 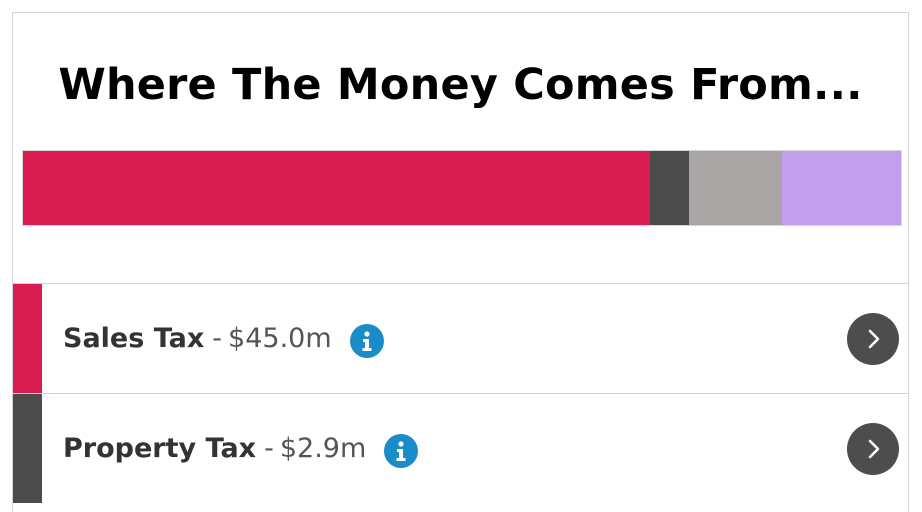 I want to click on row-amount: $45.0m, so click(x=280, y=338).